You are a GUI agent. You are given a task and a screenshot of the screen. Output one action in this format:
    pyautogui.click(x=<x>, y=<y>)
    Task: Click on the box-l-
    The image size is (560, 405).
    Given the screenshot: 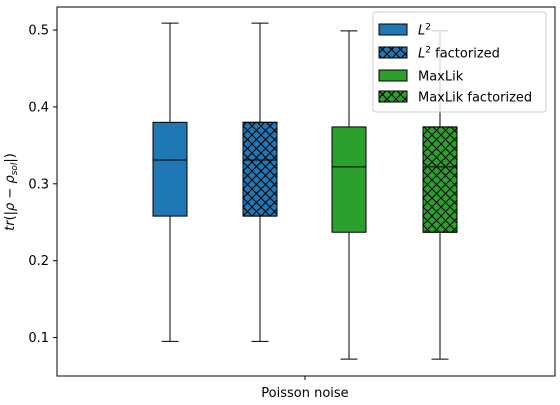 What is the action you would take?
    pyautogui.click(x=170, y=169)
    